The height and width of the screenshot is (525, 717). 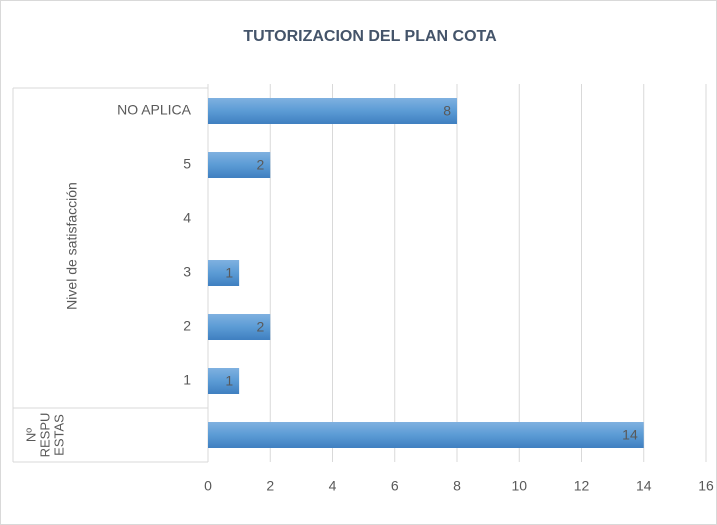 What do you see at coordinates (187, 218) in the screenshot?
I see `y-tick-label: 4` at bounding box center [187, 218].